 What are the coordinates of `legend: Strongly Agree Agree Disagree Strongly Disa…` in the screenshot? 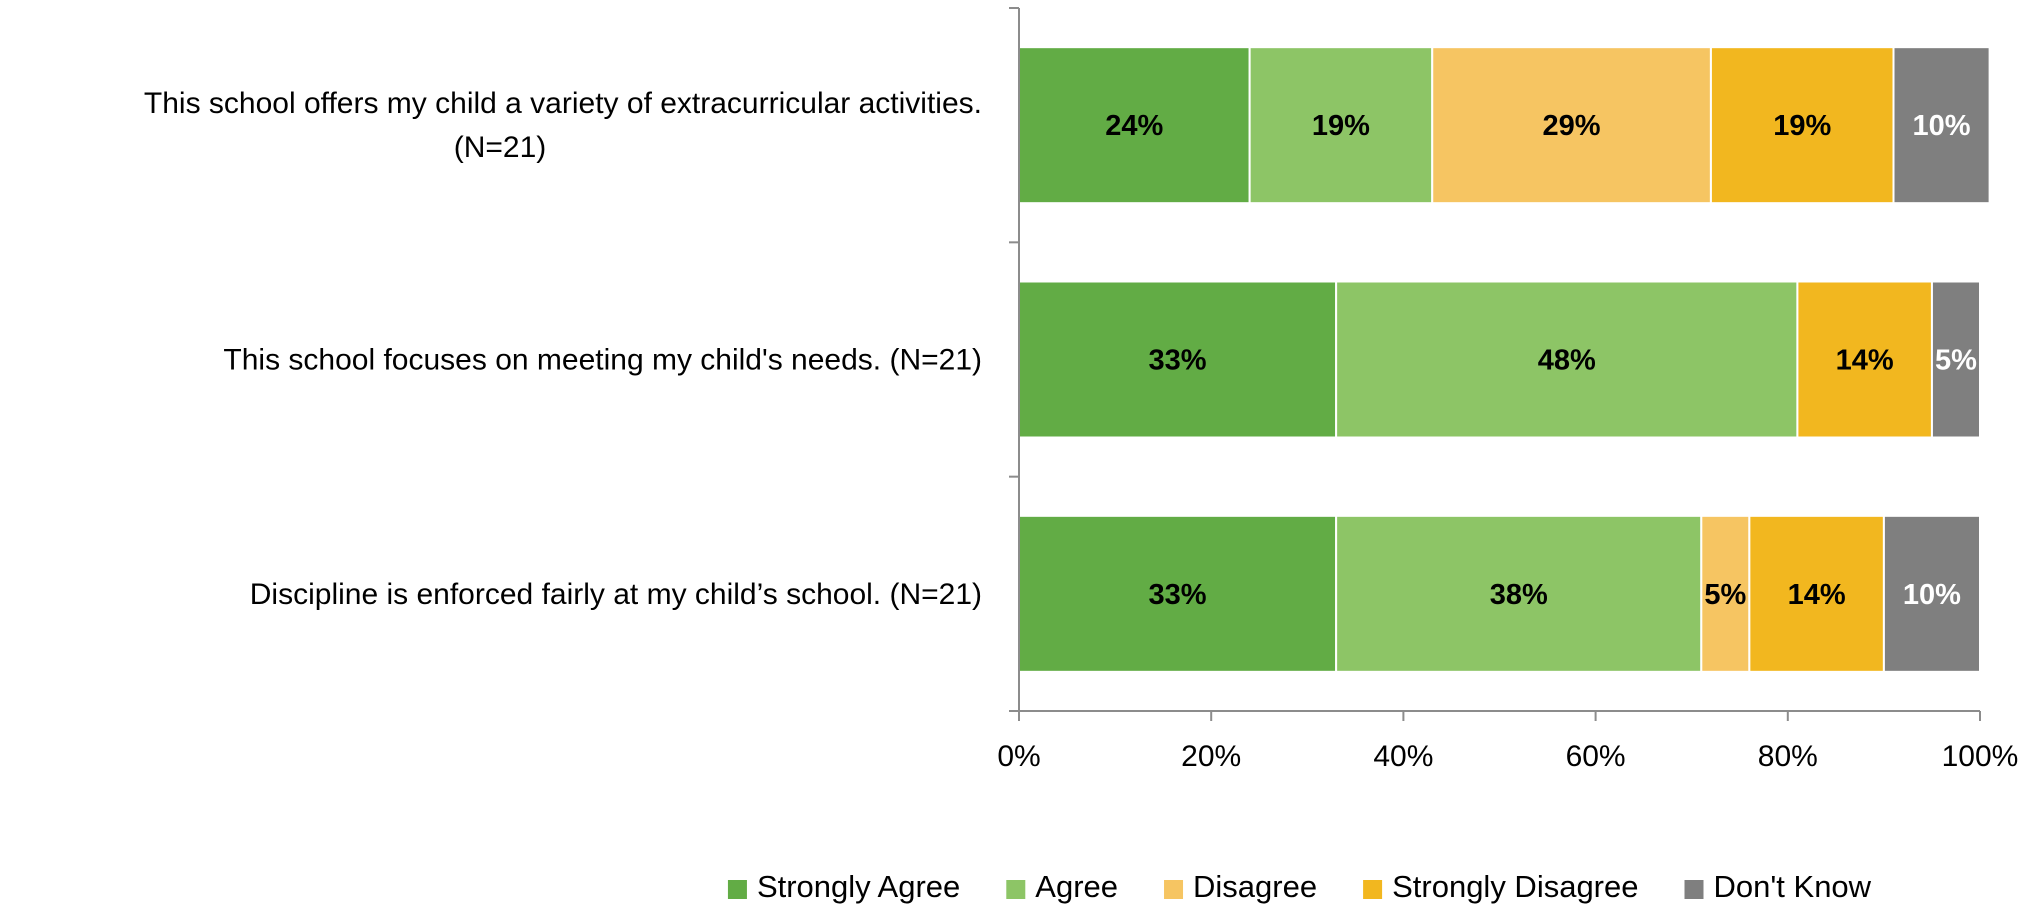 It's located at (1299, 886).